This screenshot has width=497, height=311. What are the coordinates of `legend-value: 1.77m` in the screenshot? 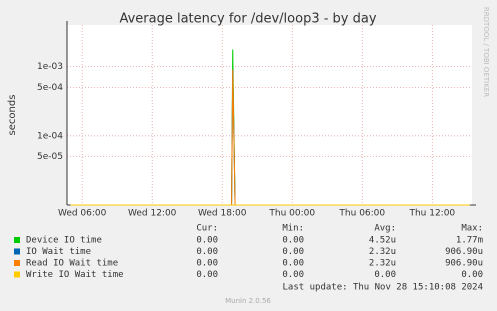 It's located at (469, 241).